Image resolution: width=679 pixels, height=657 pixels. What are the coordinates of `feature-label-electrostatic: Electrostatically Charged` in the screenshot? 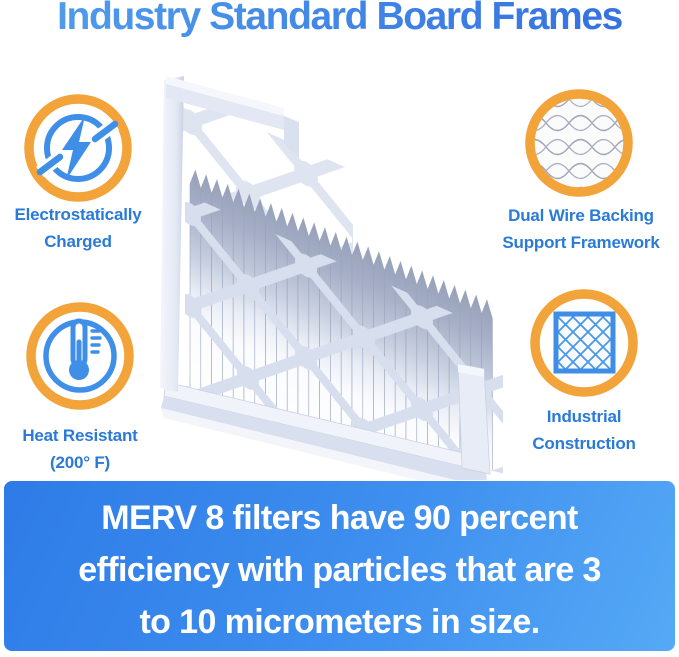 It's located at (80, 228).